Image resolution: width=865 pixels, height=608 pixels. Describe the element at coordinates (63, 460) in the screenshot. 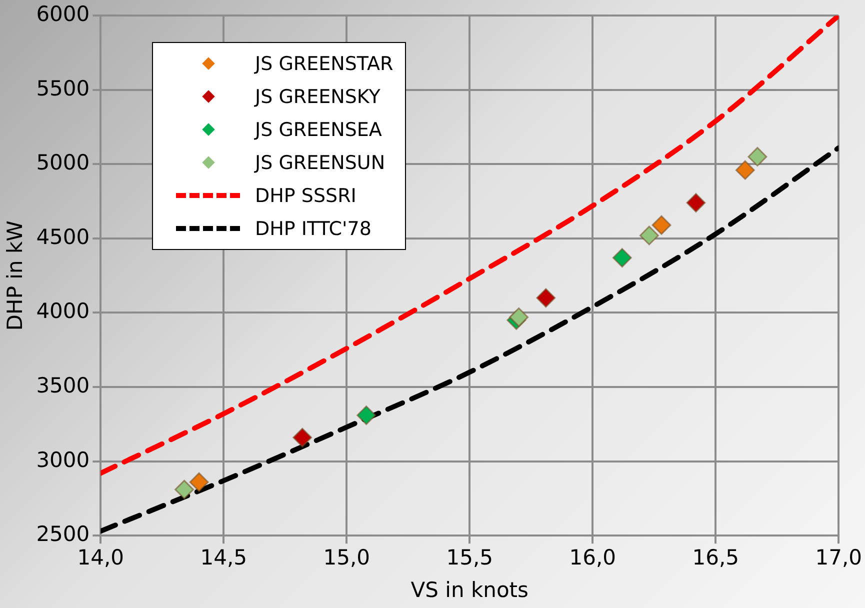

I see `y-tick-label: 3000` at that location.